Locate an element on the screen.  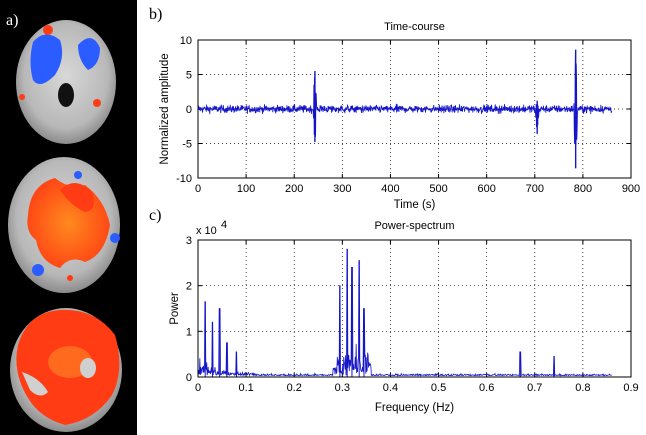
x-tick-label: 0.9 is located at coordinates (630, 388).